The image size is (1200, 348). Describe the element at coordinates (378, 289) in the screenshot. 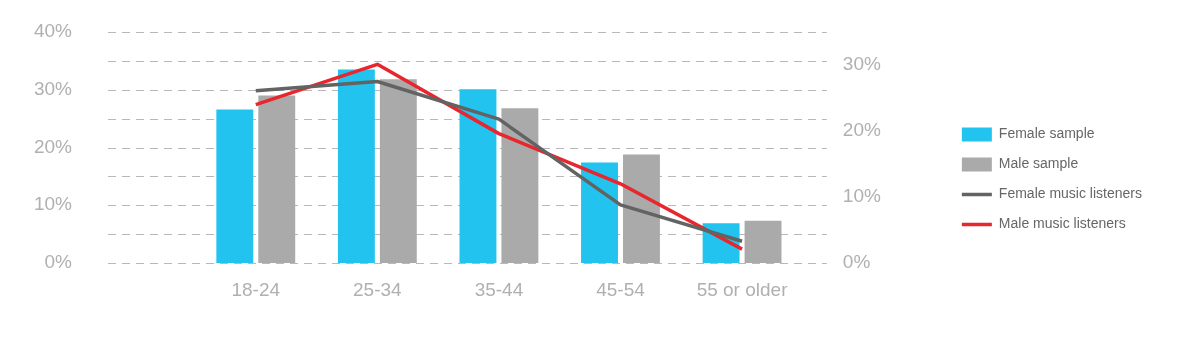

I see `x-tick-label: 25-34` at that location.